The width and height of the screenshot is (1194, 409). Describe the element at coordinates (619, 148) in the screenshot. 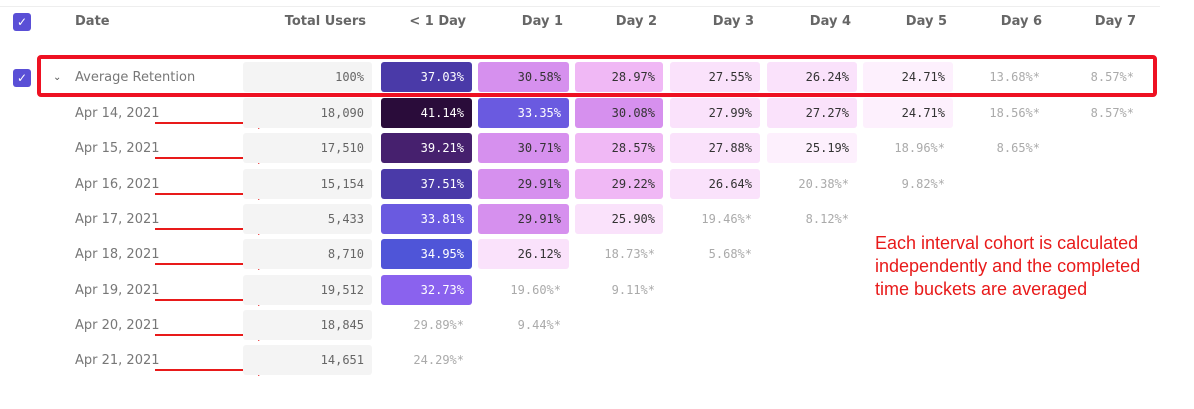

I see `retention-cell: 28.57%` at that location.